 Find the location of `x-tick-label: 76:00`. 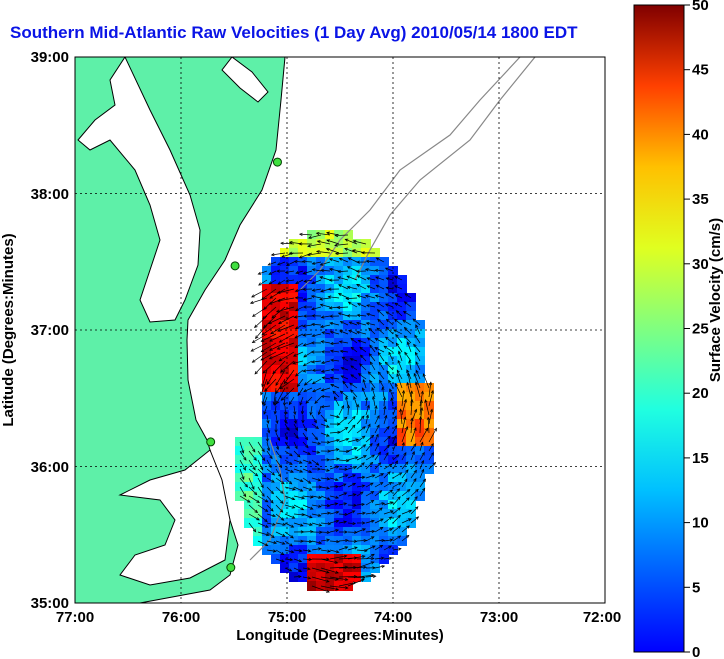

x-tick-label: 76:00 is located at coordinates (181, 617).